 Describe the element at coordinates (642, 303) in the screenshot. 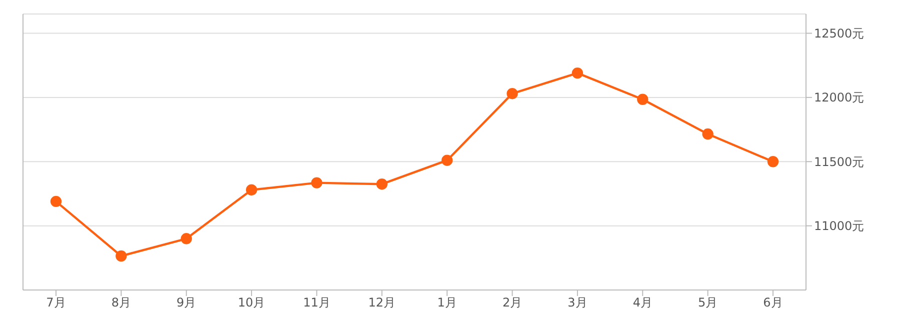

I see `x-tick-label: 4月` at that location.